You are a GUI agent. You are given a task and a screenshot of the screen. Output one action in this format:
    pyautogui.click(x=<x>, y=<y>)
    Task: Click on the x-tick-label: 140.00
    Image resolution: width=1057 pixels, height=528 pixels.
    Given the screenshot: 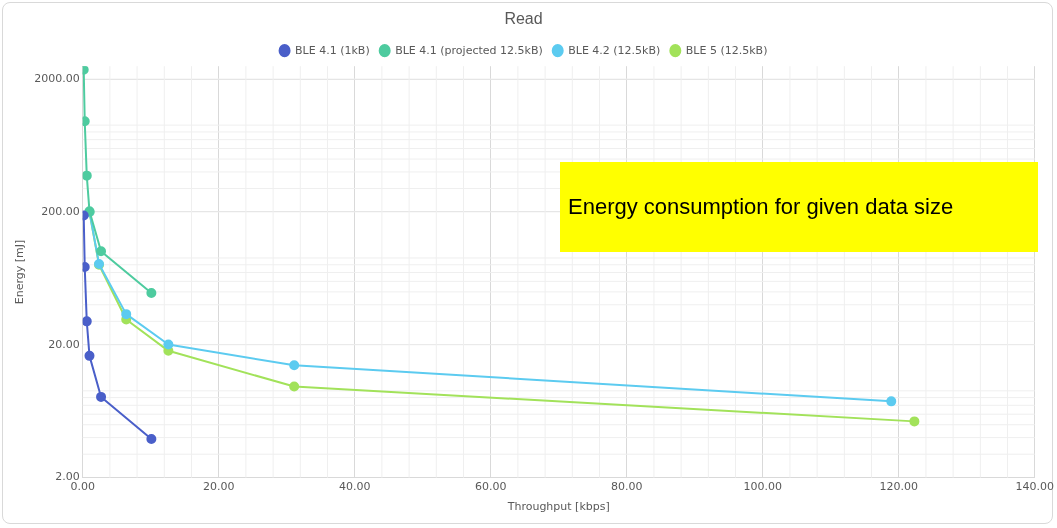 What is the action you would take?
    pyautogui.click(x=1035, y=487)
    